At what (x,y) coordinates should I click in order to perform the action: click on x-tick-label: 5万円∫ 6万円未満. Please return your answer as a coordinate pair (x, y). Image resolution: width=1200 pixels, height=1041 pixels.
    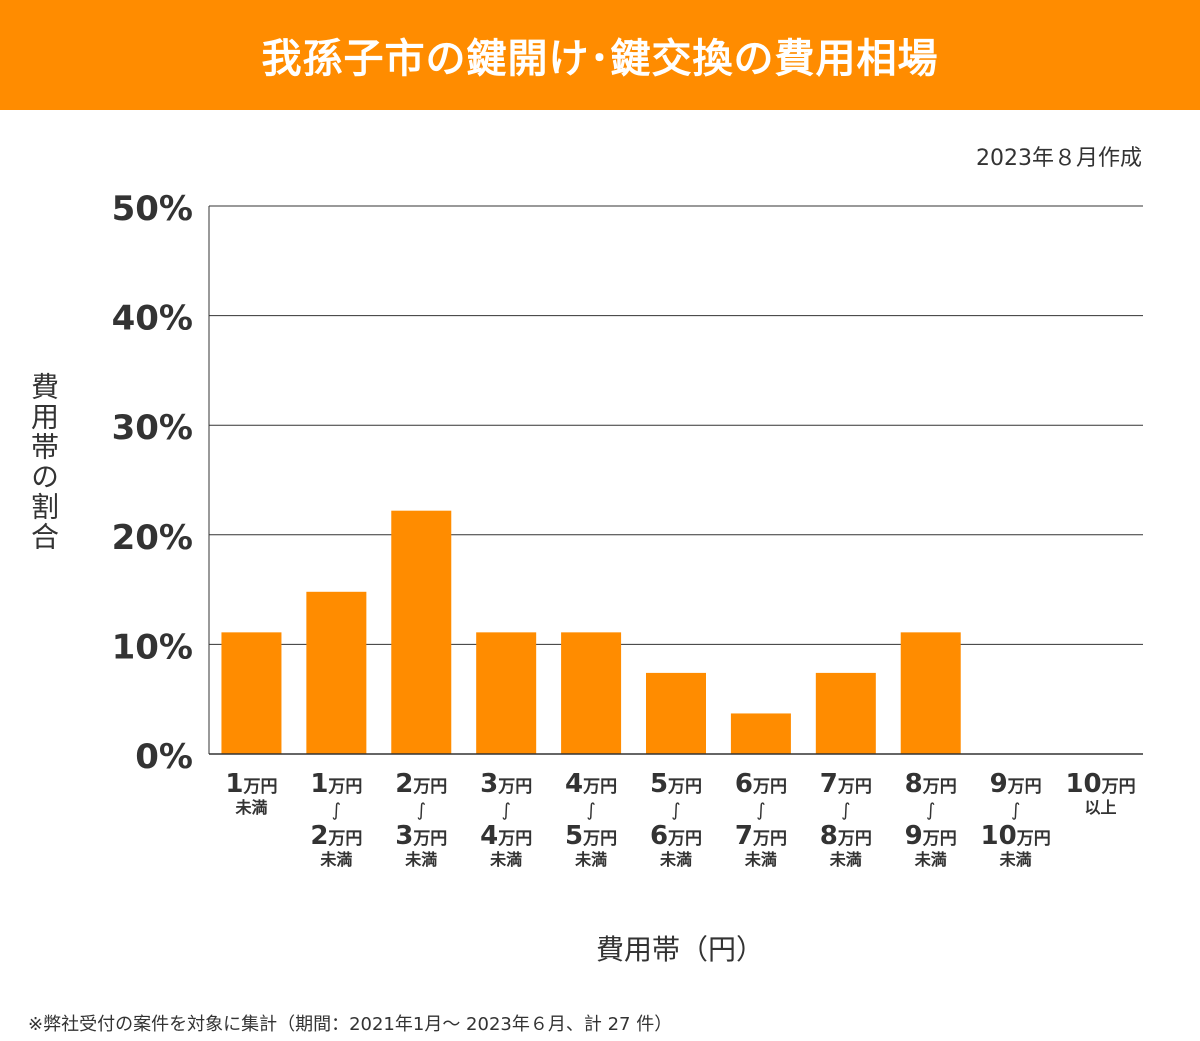
    Looking at the image, I should click on (676, 819).